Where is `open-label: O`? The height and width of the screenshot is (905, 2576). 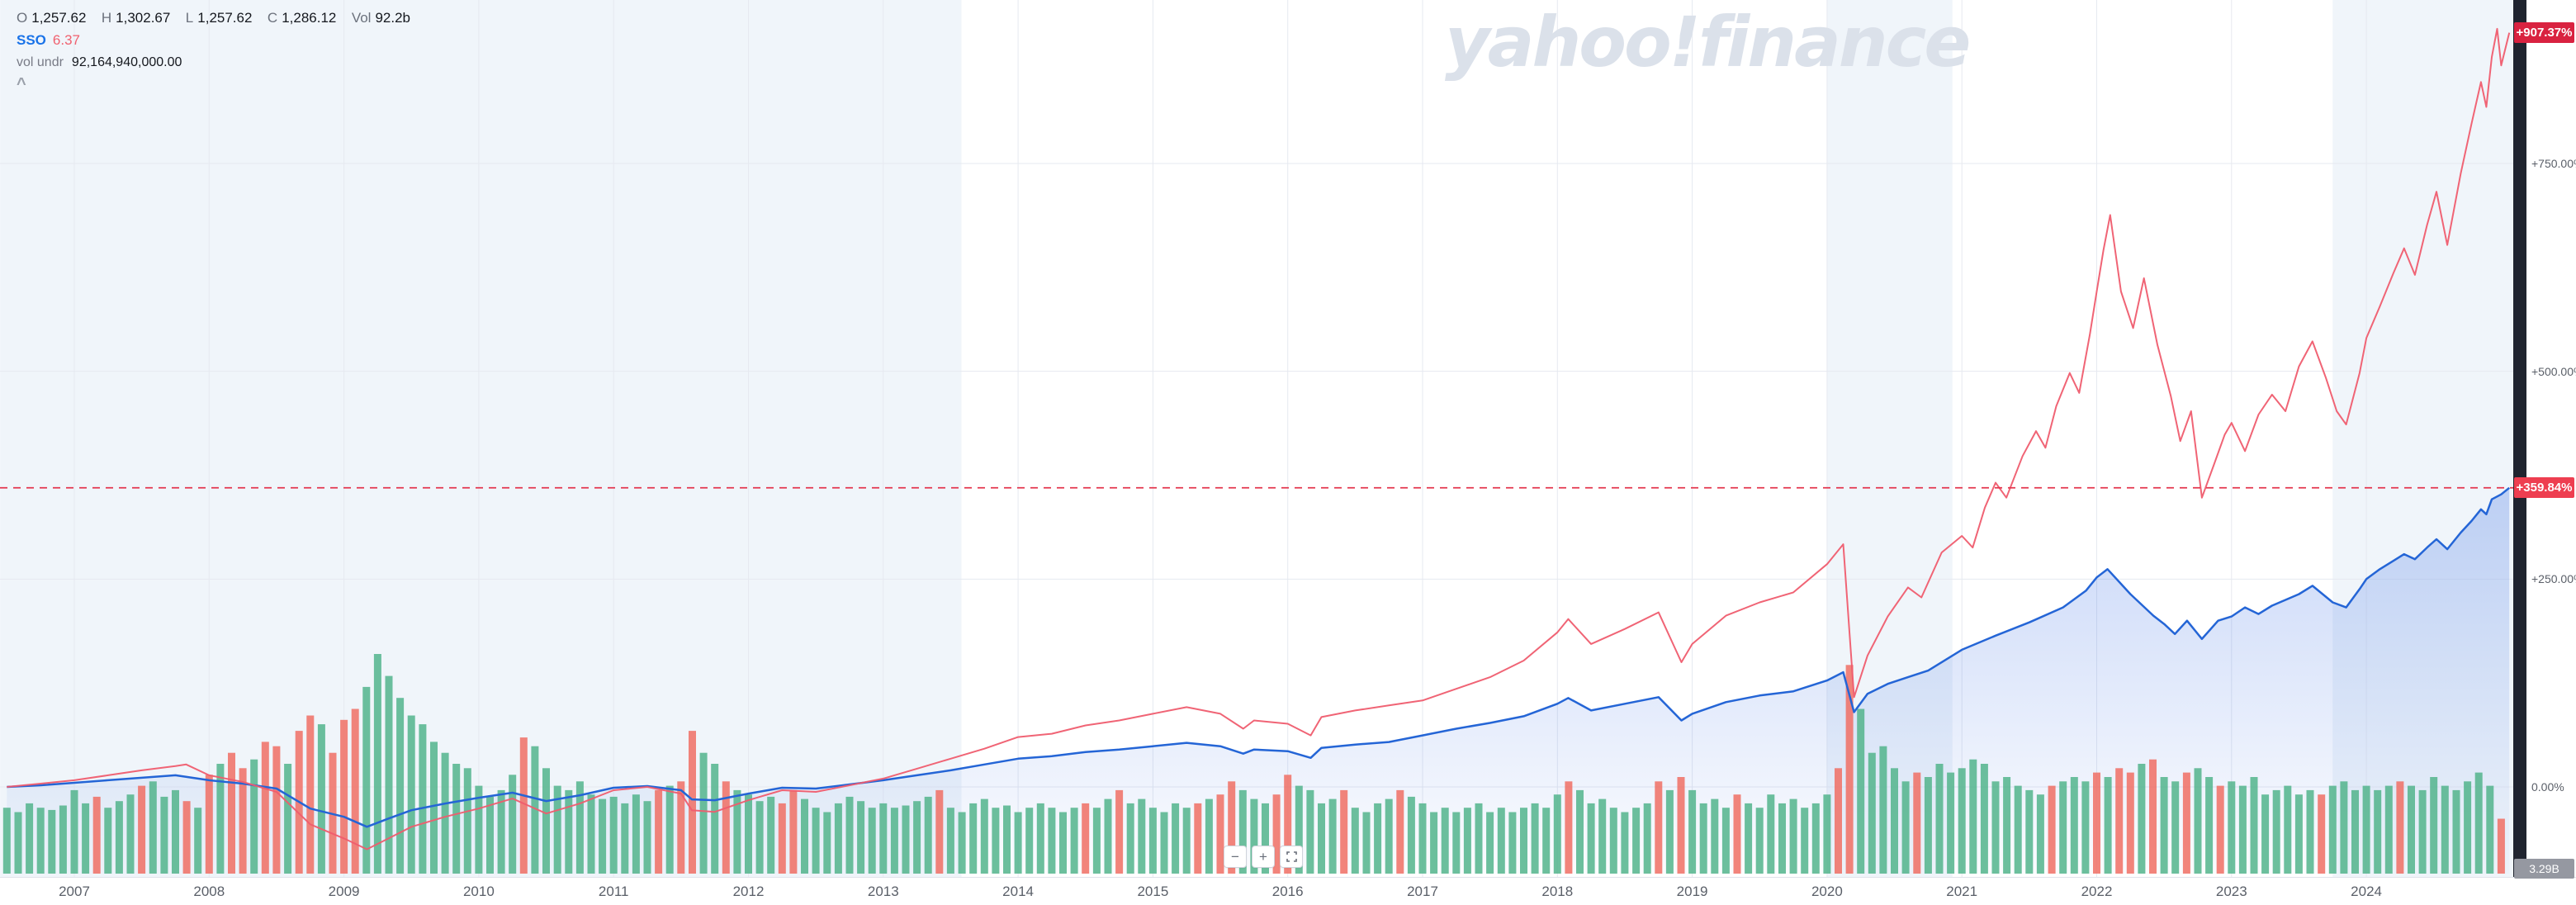
open-label: O is located at coordinates (22, 18).